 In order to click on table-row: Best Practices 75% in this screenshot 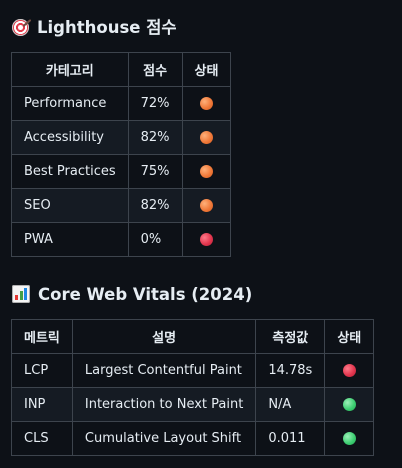, I will do `click(121, 171)`.